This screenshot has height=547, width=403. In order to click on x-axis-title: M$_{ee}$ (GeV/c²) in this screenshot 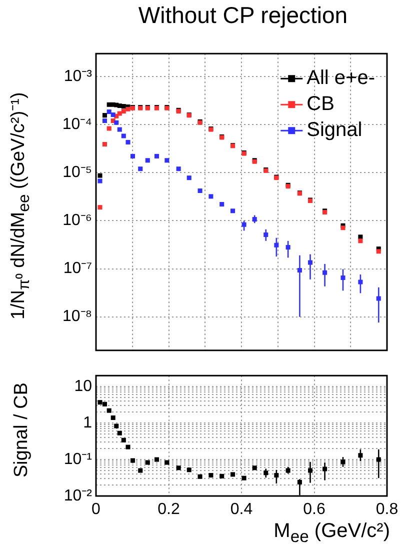, I will do `click(332, 533)`.